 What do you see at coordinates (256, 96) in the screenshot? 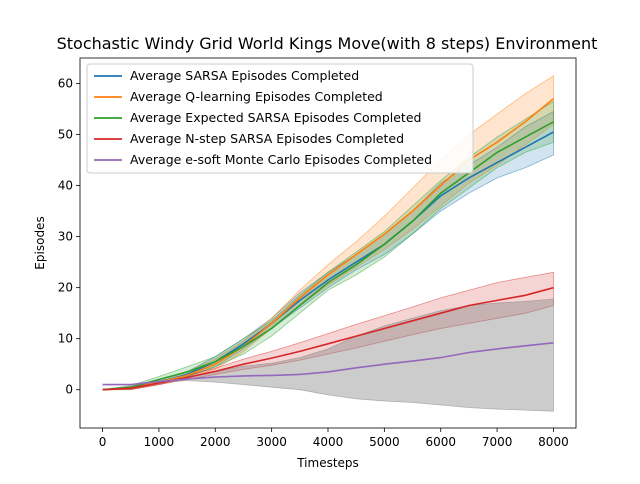
I see `legend-label: Average Q-learning Episodes Completed` at bounding box center [256, 96].